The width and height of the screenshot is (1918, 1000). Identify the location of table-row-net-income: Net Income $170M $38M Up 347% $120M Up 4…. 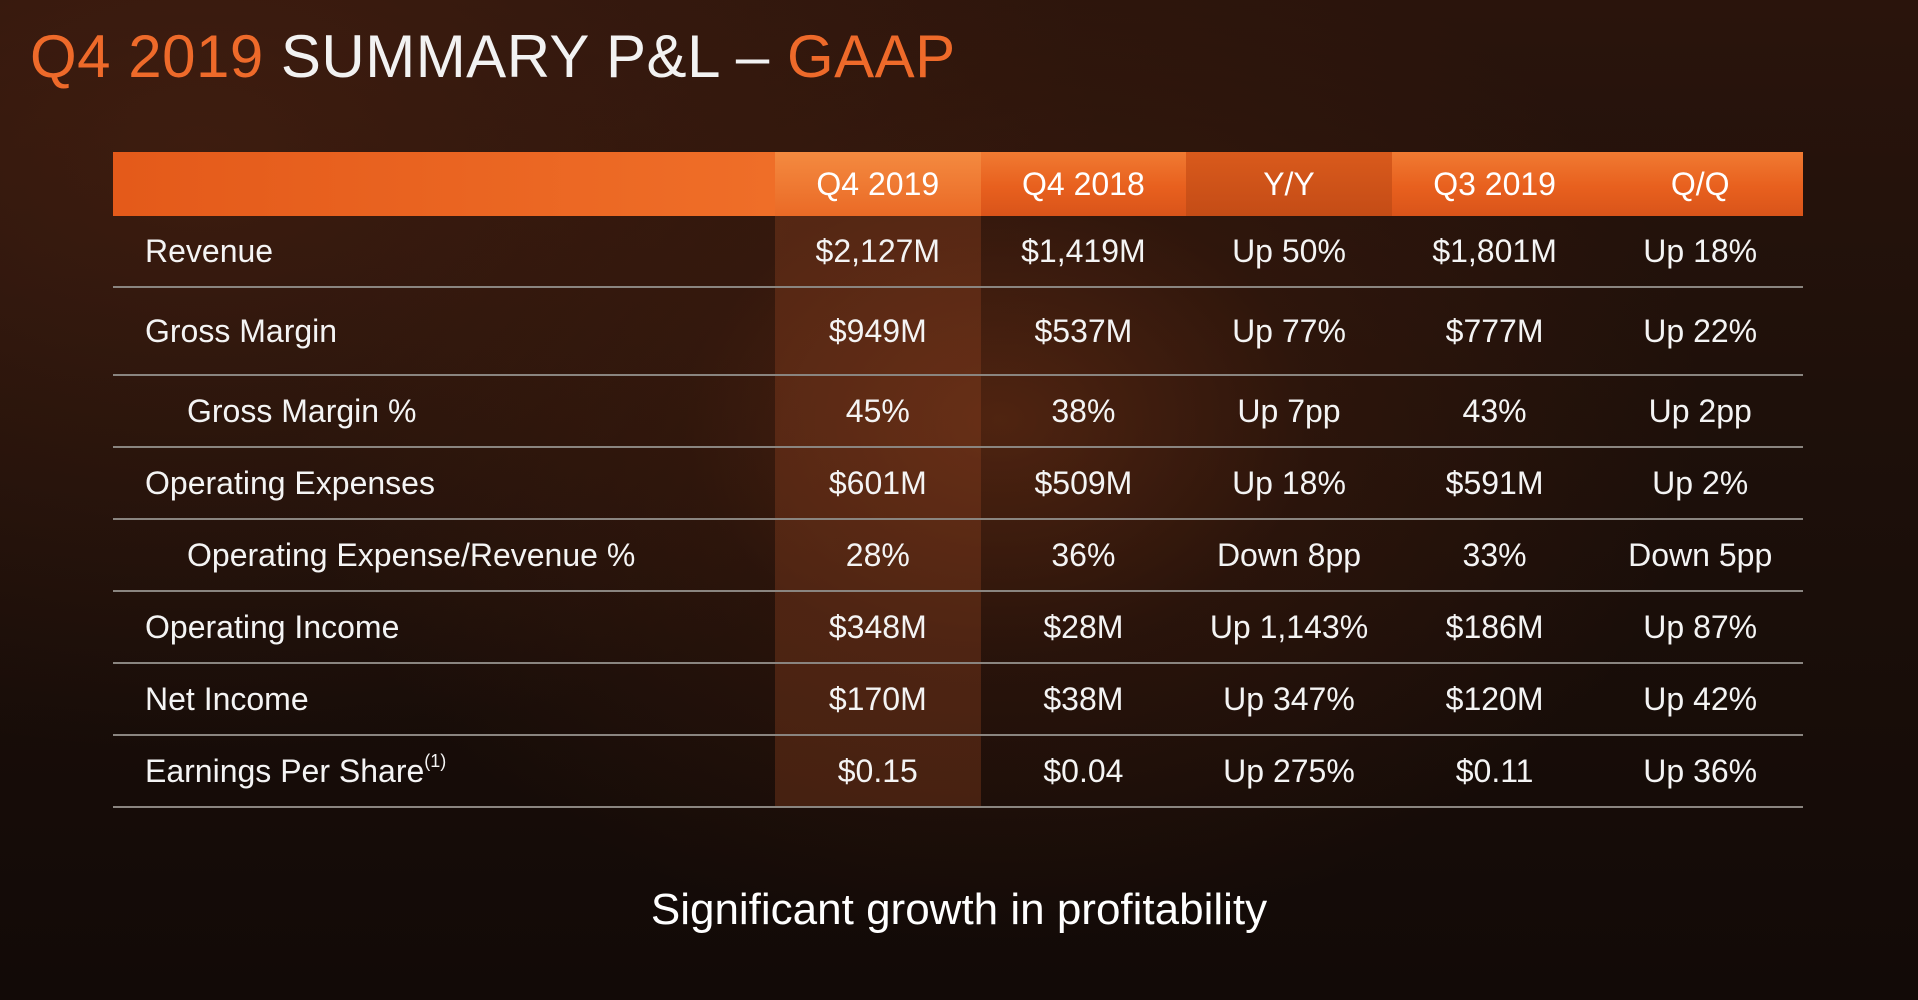
(958, 699).